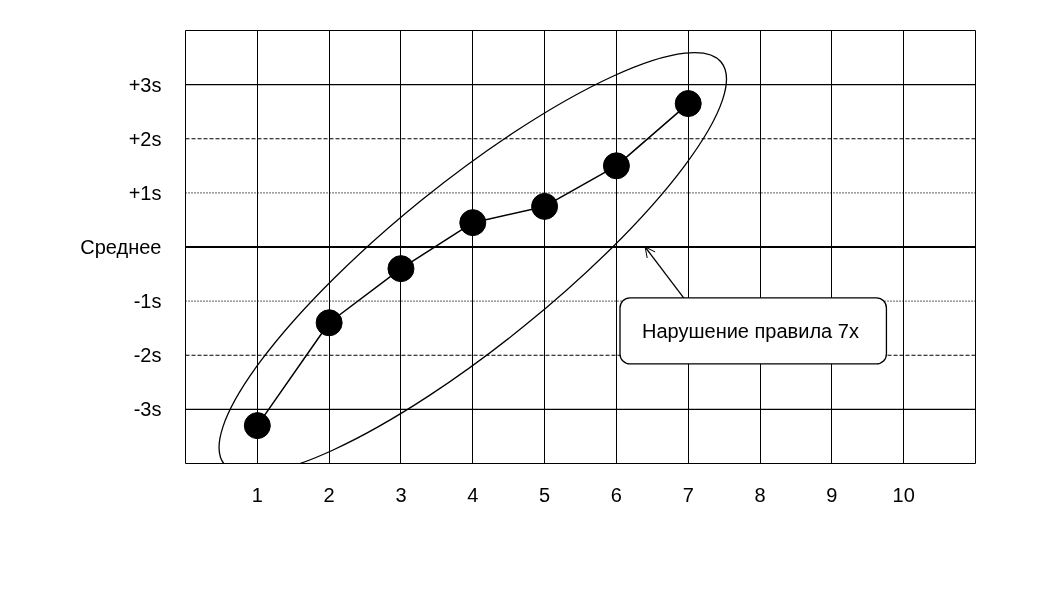  What do you see at coordinates (688, 494) in the screenshot?
I see `x-tick-label: 7` at bounding box center [688, 494].